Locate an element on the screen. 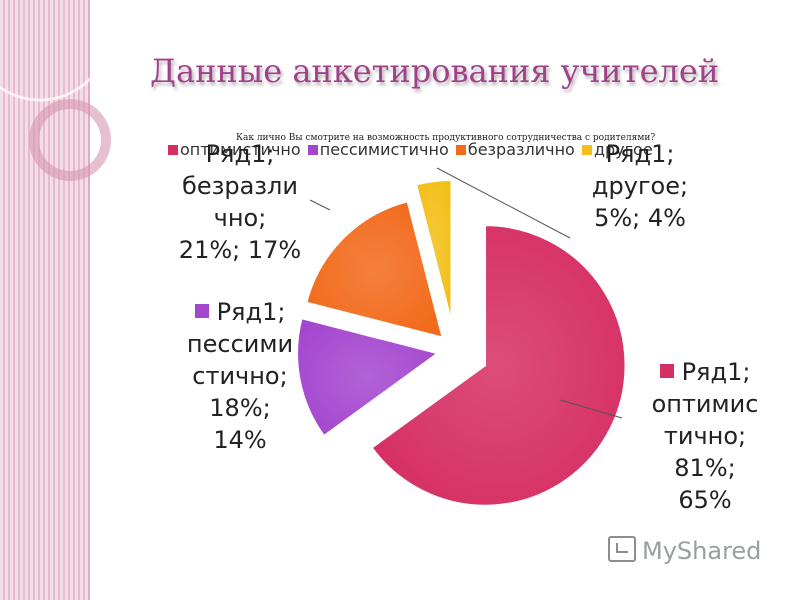  data-label-line: безразли is located at coordinates (240, 186).